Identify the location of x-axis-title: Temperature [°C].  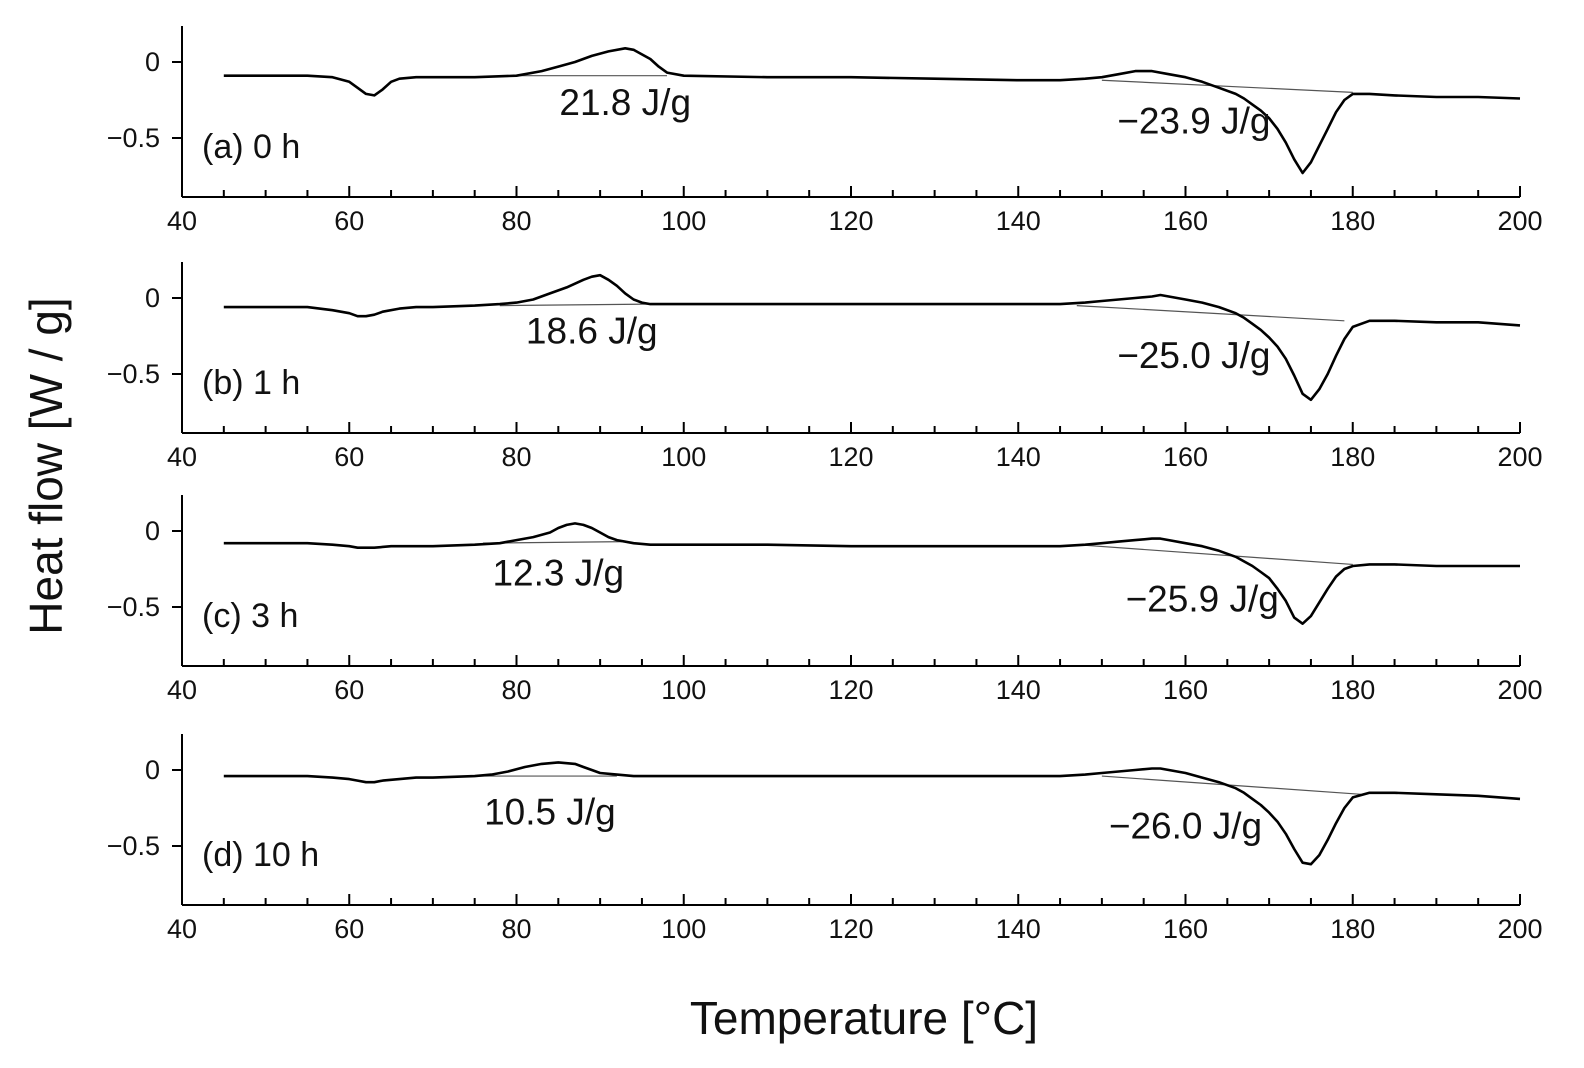
(864, 1018).